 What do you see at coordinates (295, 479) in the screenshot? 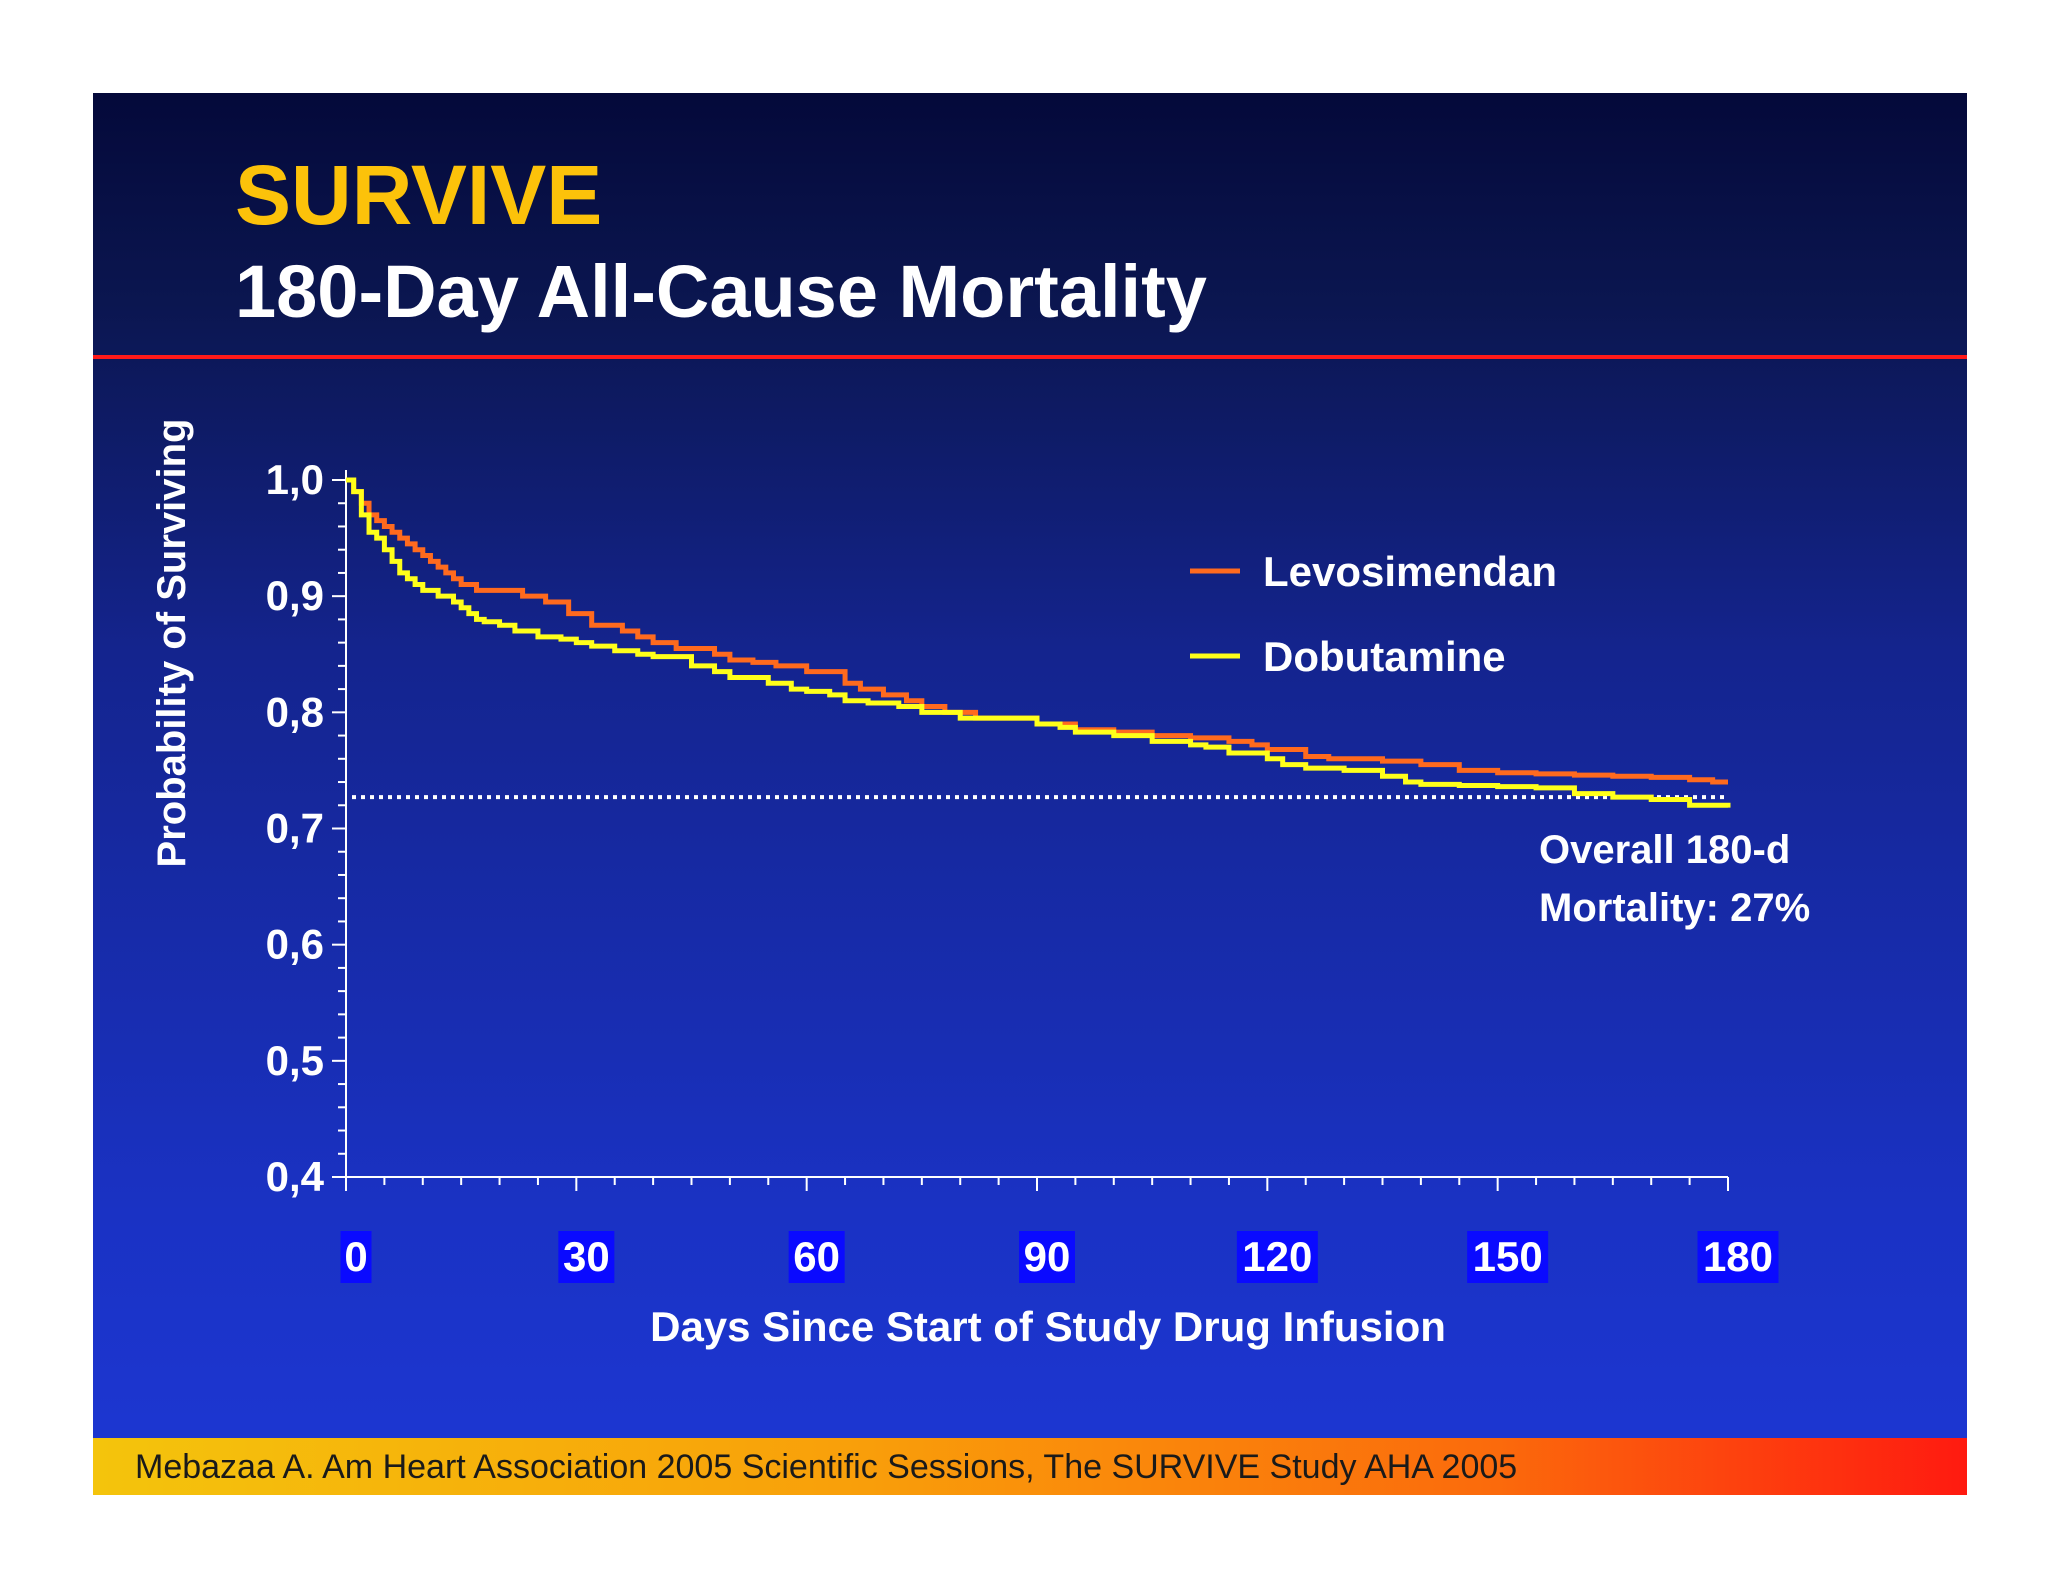
I see `y-tick-label: 1,0` at bounding box center [295, 479].